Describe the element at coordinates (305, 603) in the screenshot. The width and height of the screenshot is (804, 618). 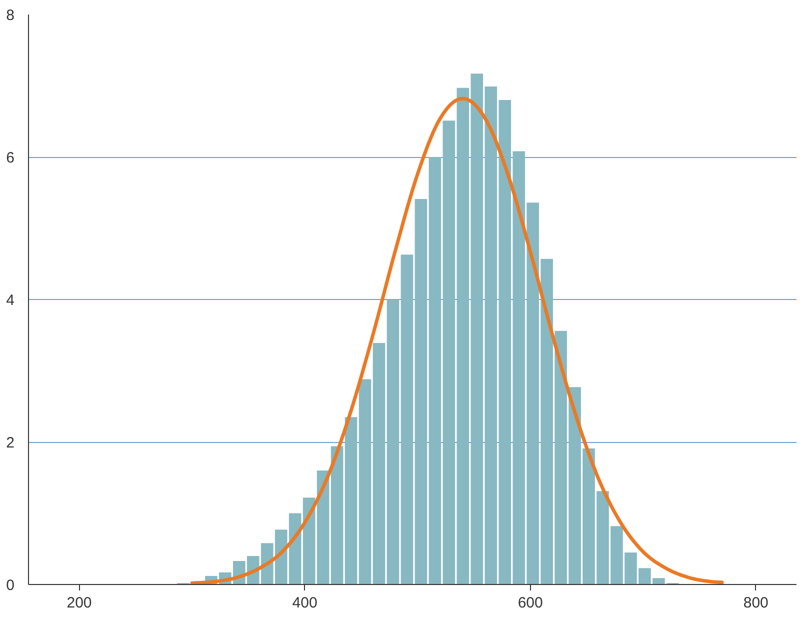
I see `x-tick-label: 400` at that location.